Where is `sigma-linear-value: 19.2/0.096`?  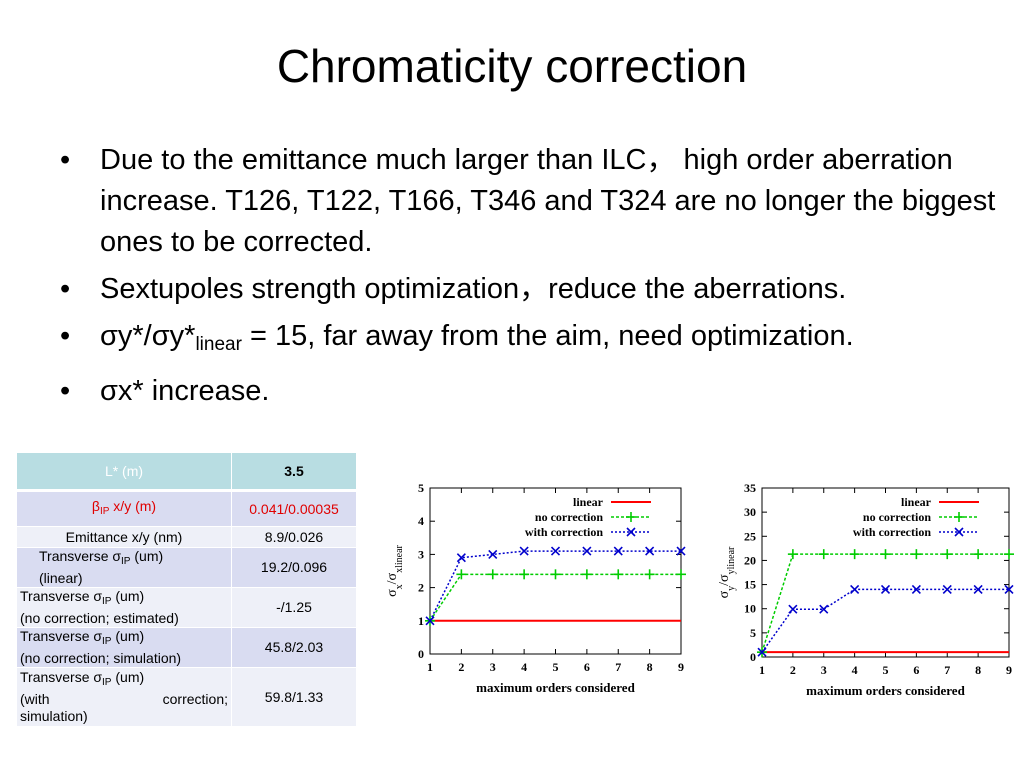
sigma-linear-value: 19.2/0.096 is located at coordinates (294, 567).